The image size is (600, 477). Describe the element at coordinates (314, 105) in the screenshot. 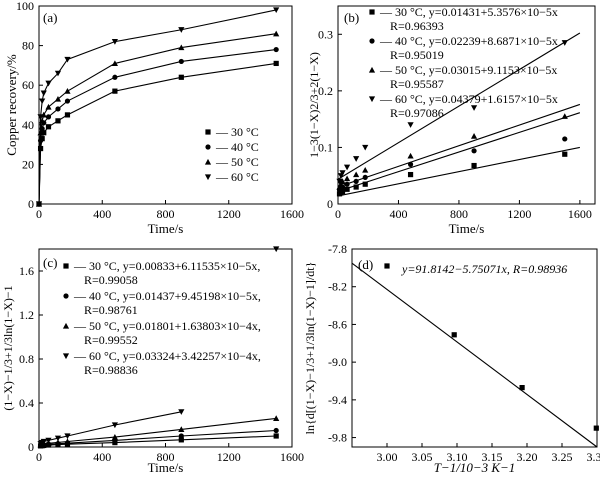

I see `panel-b-ylabel: 1−3(1−X)2/3+2(1−X)` at that location.